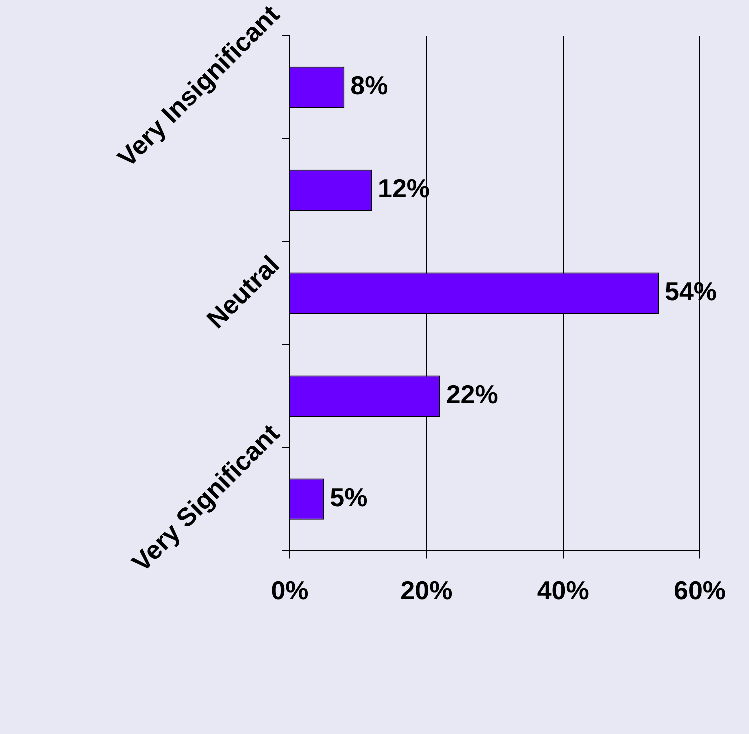 The height and width of the screenshot is (734, 749). What do you see at coordinates (290, 591) in the screenshot?
I see `x-tick-label: 0%` at bounding box center [290, 591].